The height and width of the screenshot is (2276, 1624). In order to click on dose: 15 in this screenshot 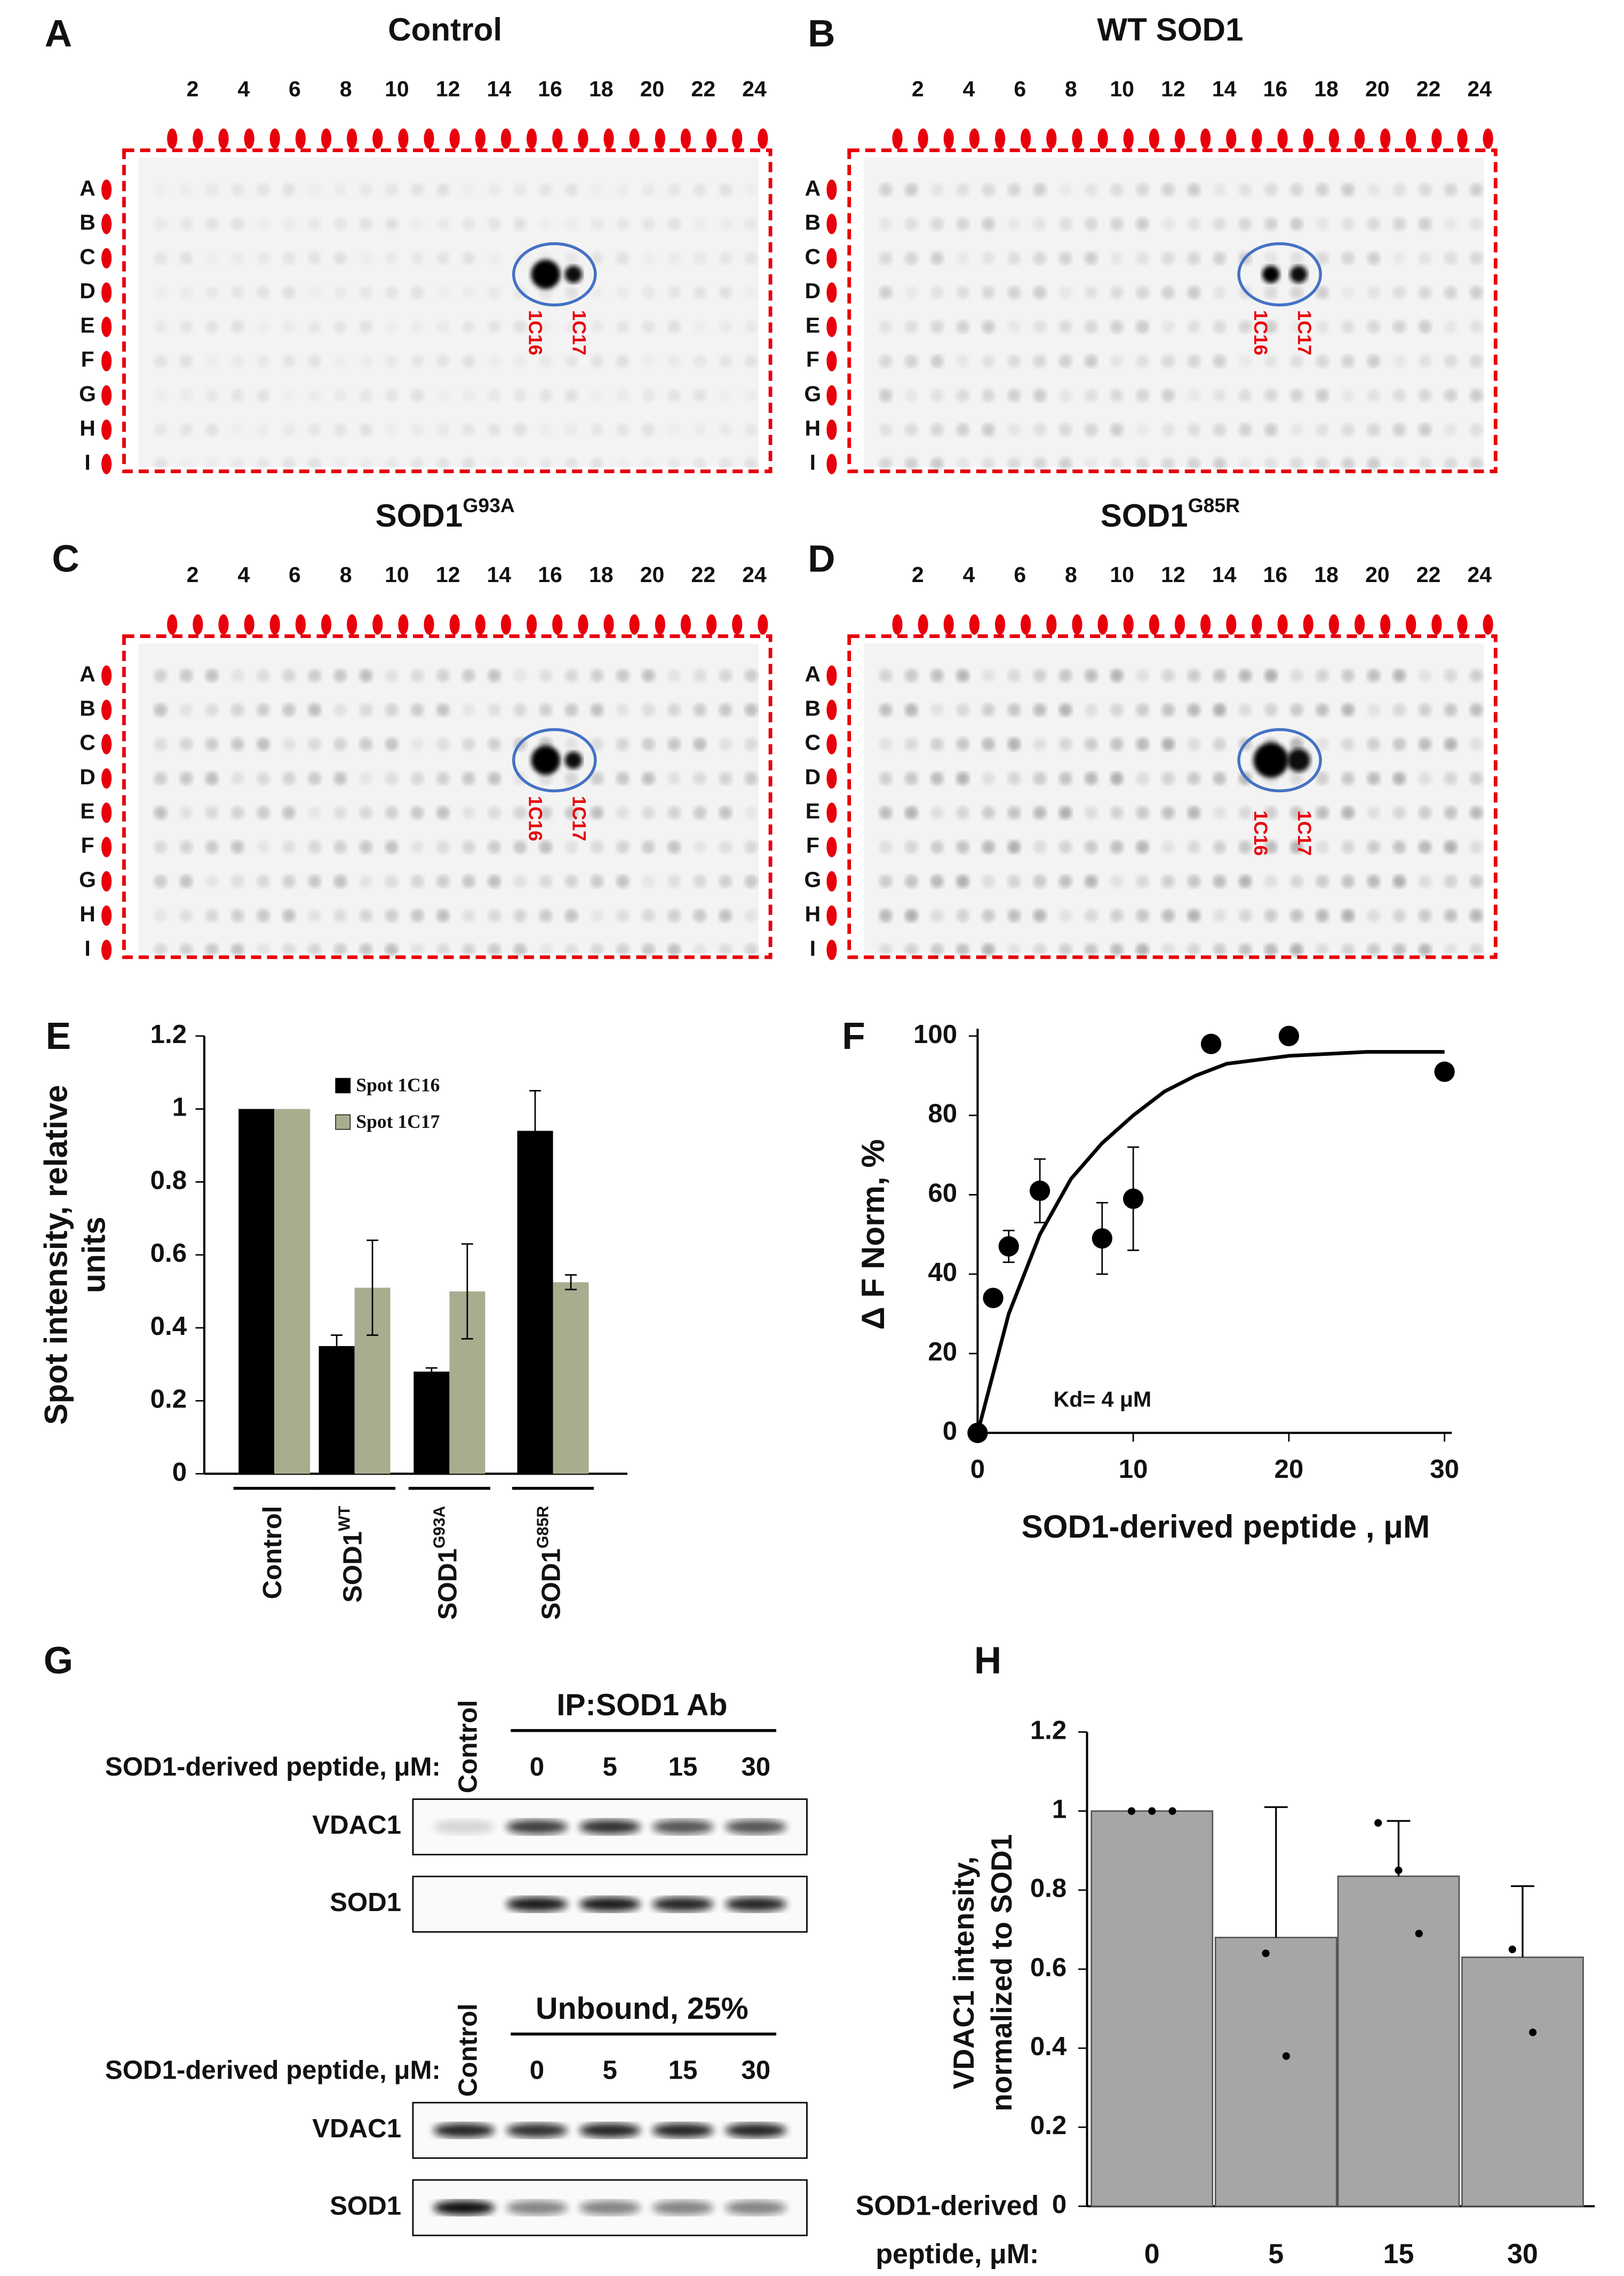, I will do `click(683, 2070)`.